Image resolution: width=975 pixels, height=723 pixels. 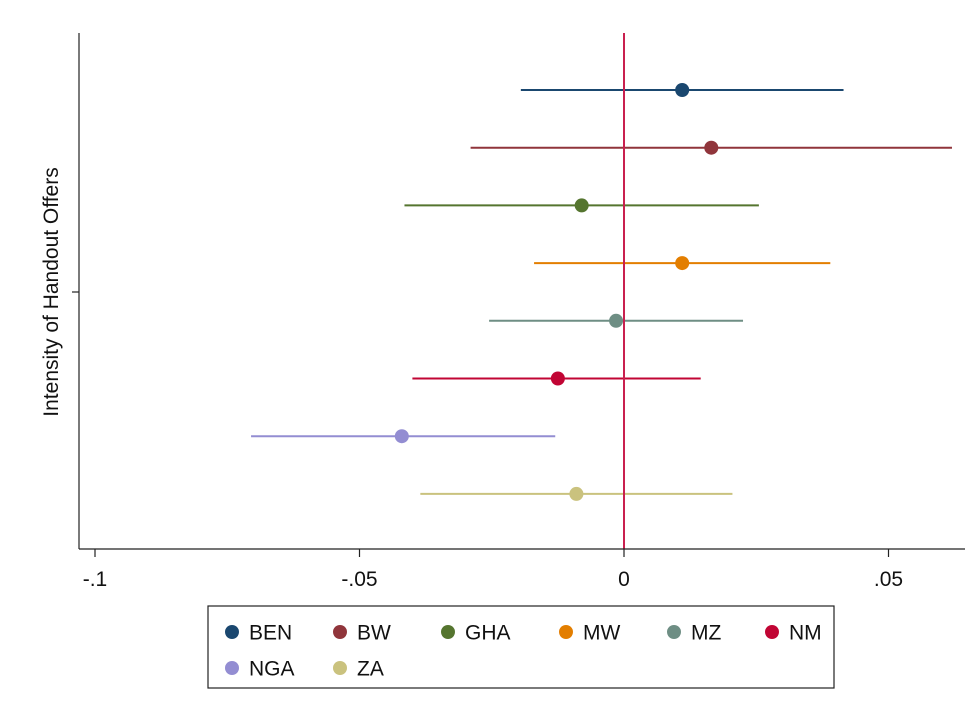 I want to click on legend-marker-bw, so click(x=340, y=632).